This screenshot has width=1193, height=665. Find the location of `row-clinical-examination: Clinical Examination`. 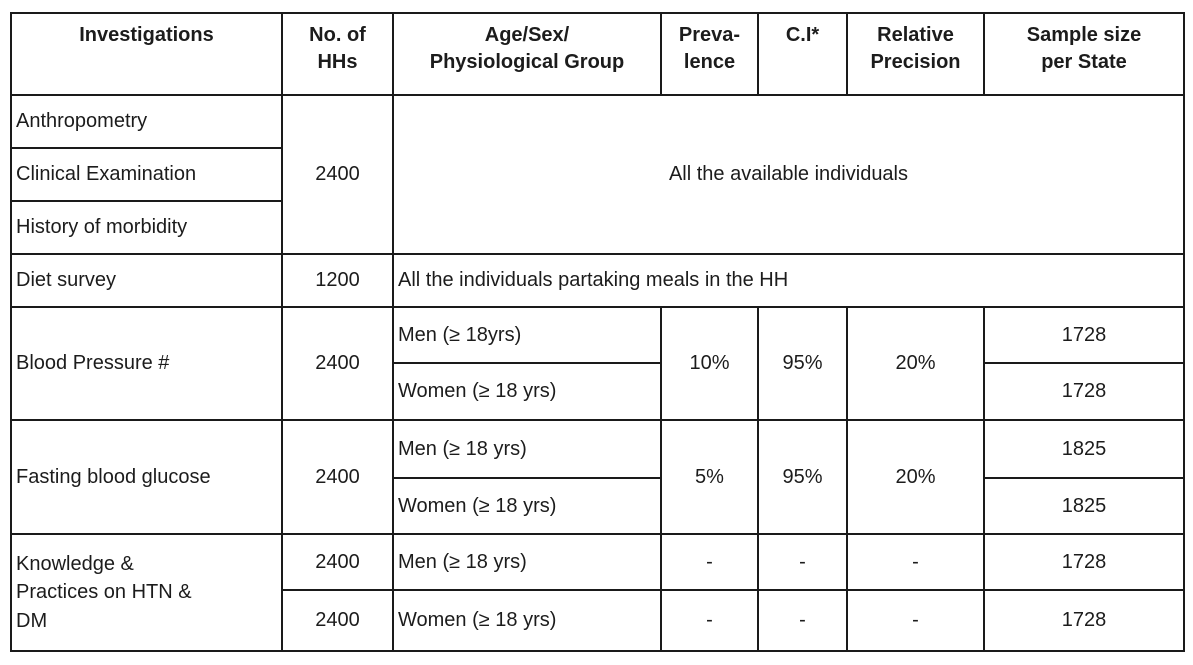

row-clinical-examination: Clinical Examination is located at coordinates (597, 174).